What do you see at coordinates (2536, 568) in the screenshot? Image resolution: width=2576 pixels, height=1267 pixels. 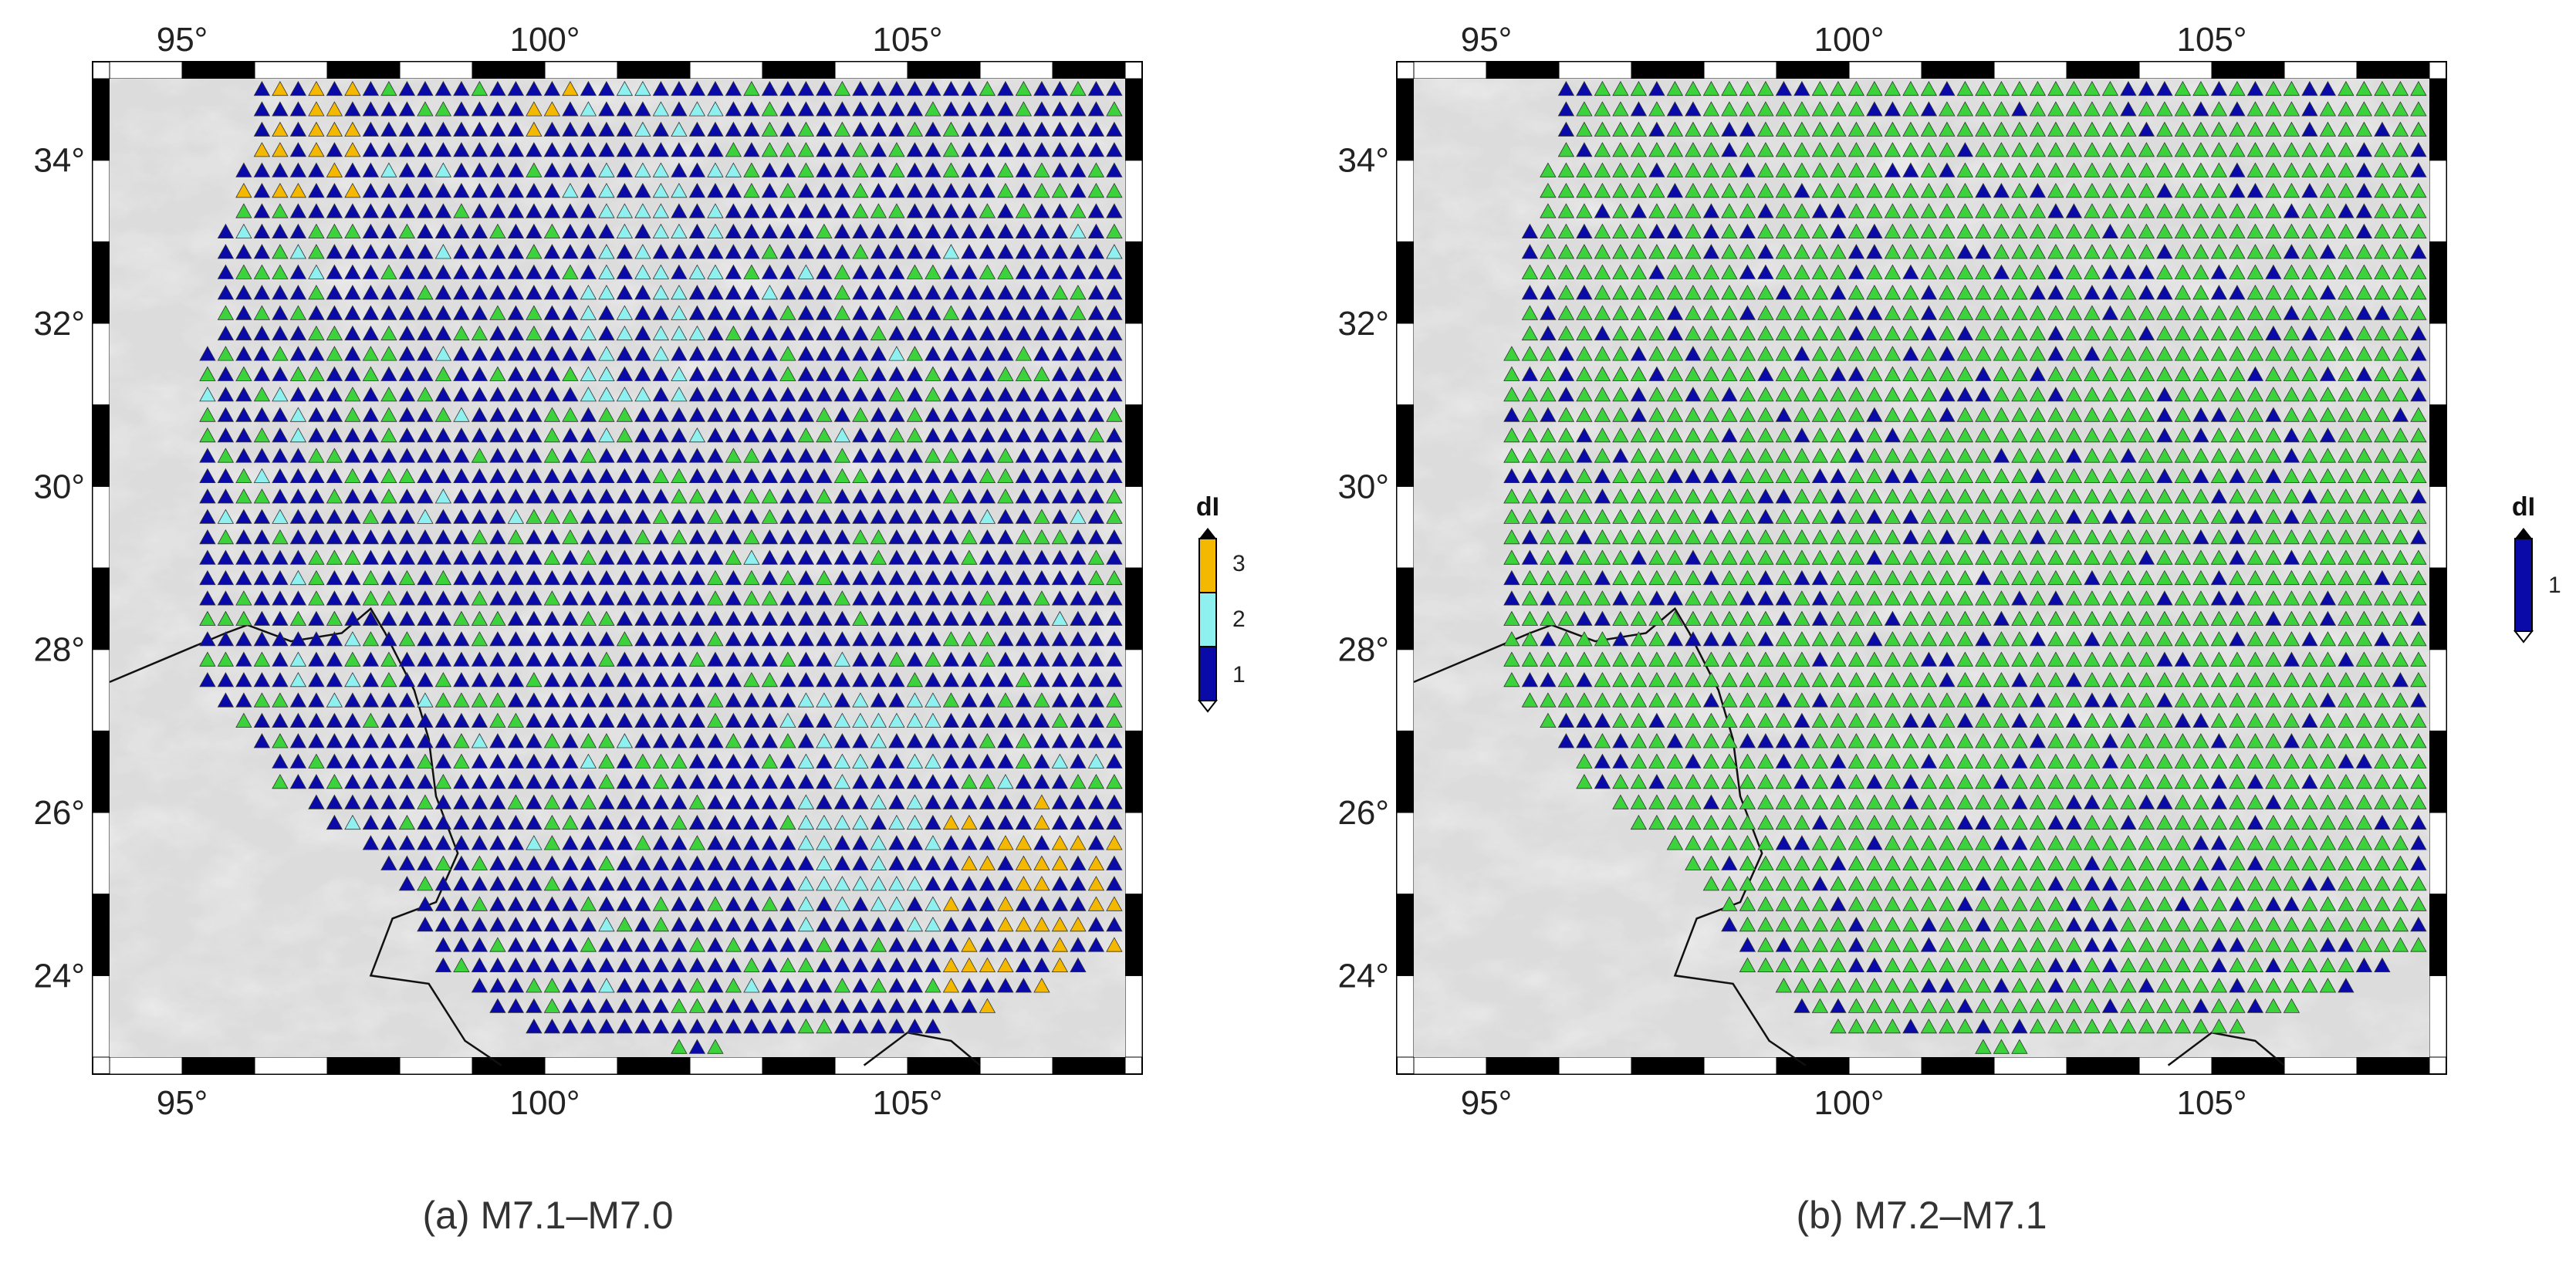 I see `legend-b: dI 1` at bounding box center [2536, 568].